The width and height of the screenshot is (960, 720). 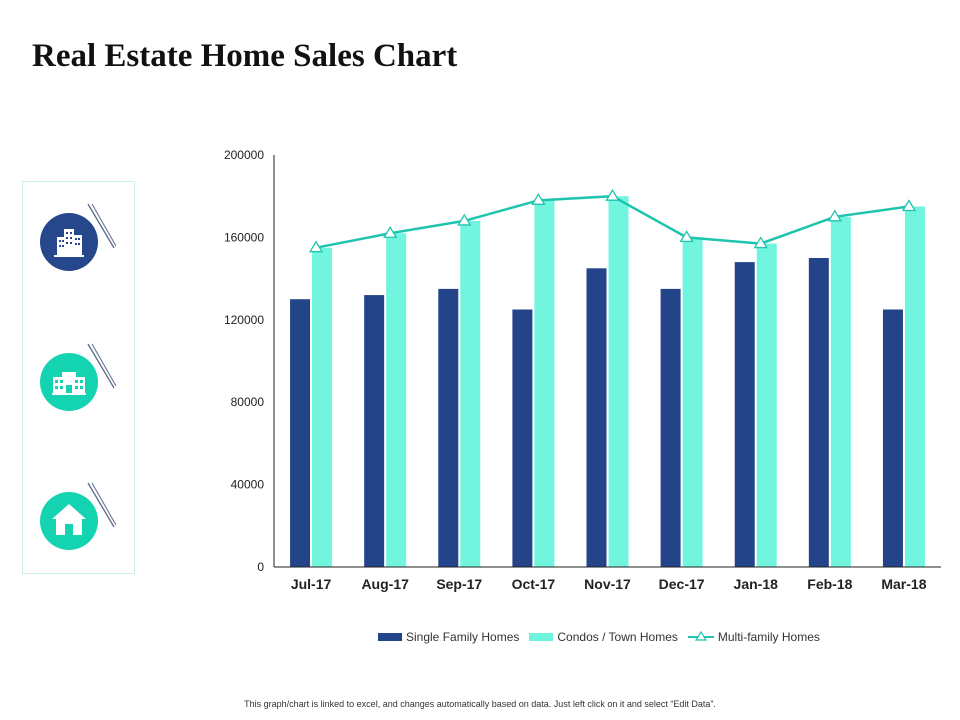 What do you see at coordinates (390, 637) in the screenshot?
I see `legend-swatch-single-family` at bounding box center [390, 637].